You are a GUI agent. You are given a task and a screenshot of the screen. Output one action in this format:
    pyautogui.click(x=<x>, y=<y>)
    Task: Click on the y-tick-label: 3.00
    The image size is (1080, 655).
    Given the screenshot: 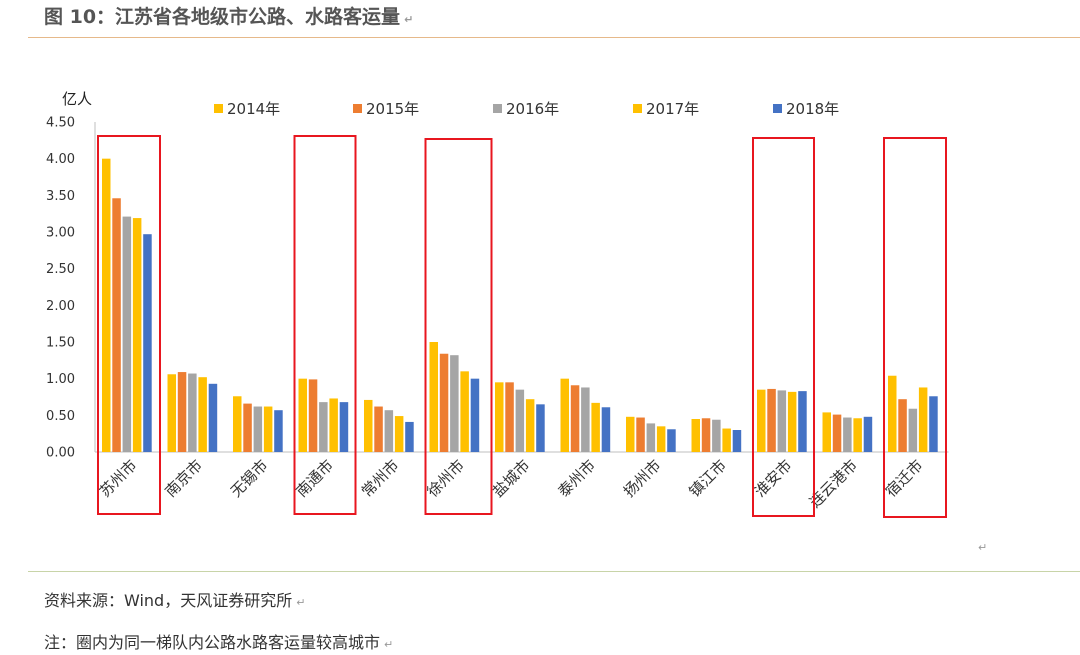 What is the action you would take?
    pyautogui.click(x=60, y=233)
    